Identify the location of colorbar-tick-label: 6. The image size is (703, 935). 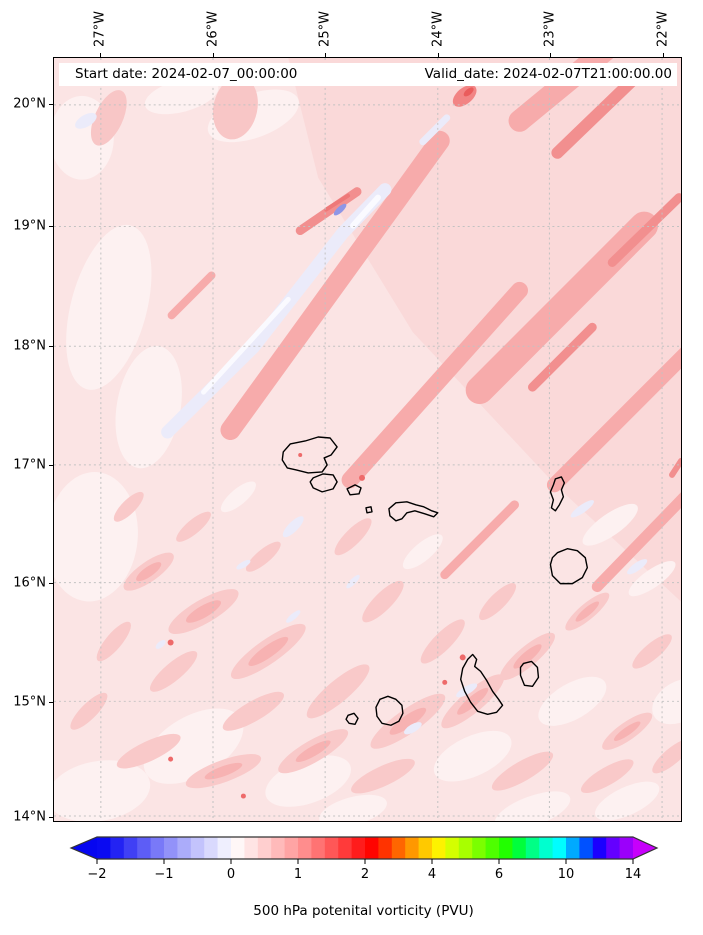
(499, 874).